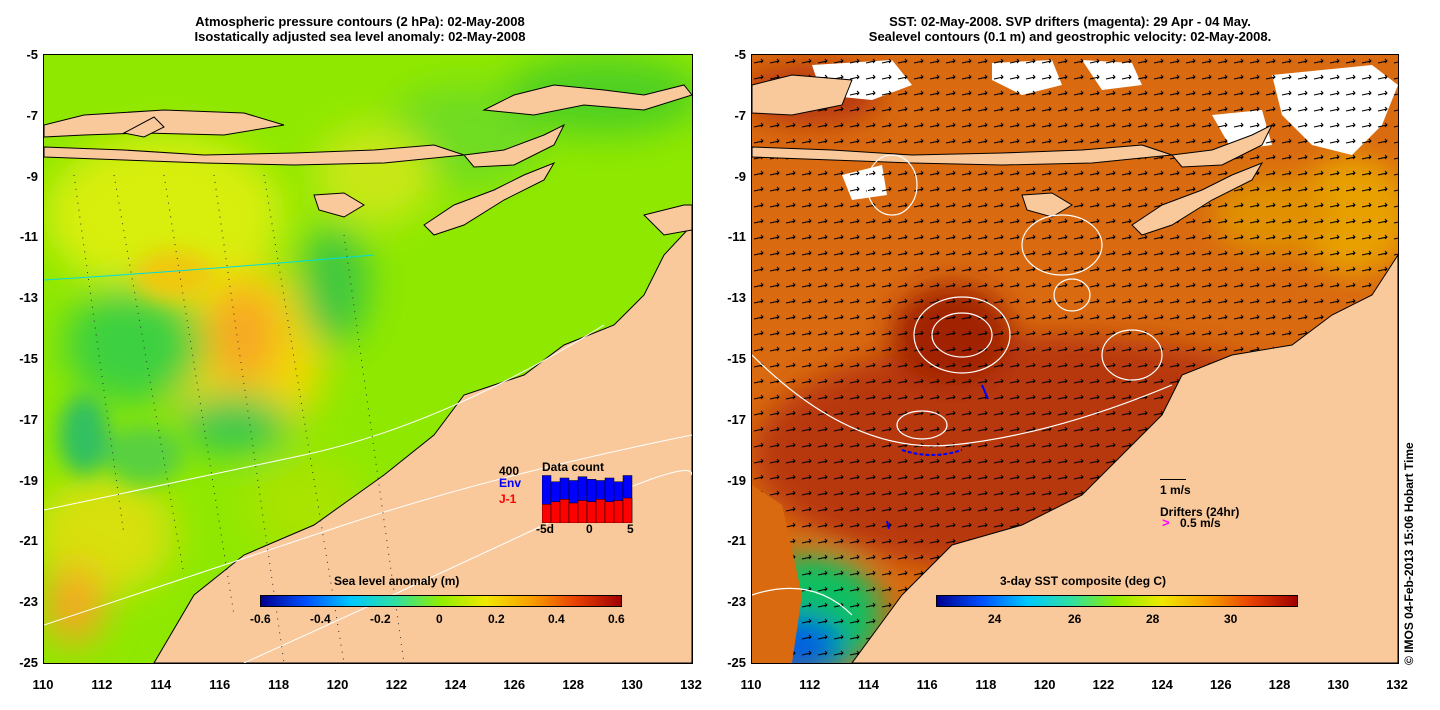 Image resolution: width=1440 pixels, height=710 pixels. I want to click on sst-colorbar, so click(1117, 601).